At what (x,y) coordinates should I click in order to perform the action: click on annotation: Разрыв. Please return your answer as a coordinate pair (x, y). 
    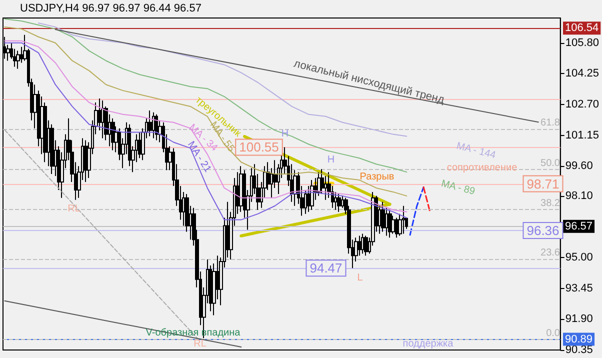
    Looking at the image, I should click on (377, 177).